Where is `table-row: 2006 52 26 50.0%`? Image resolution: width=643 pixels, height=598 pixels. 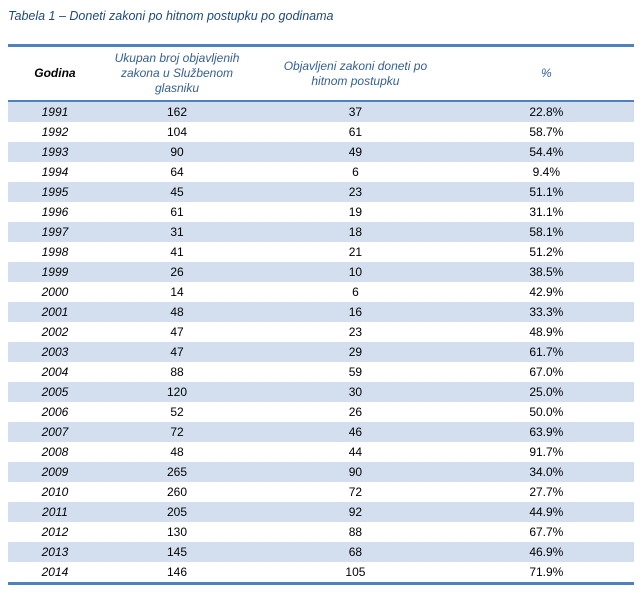
table-row: 2006 52 26 50.0% is located at coordinates (321, 412).